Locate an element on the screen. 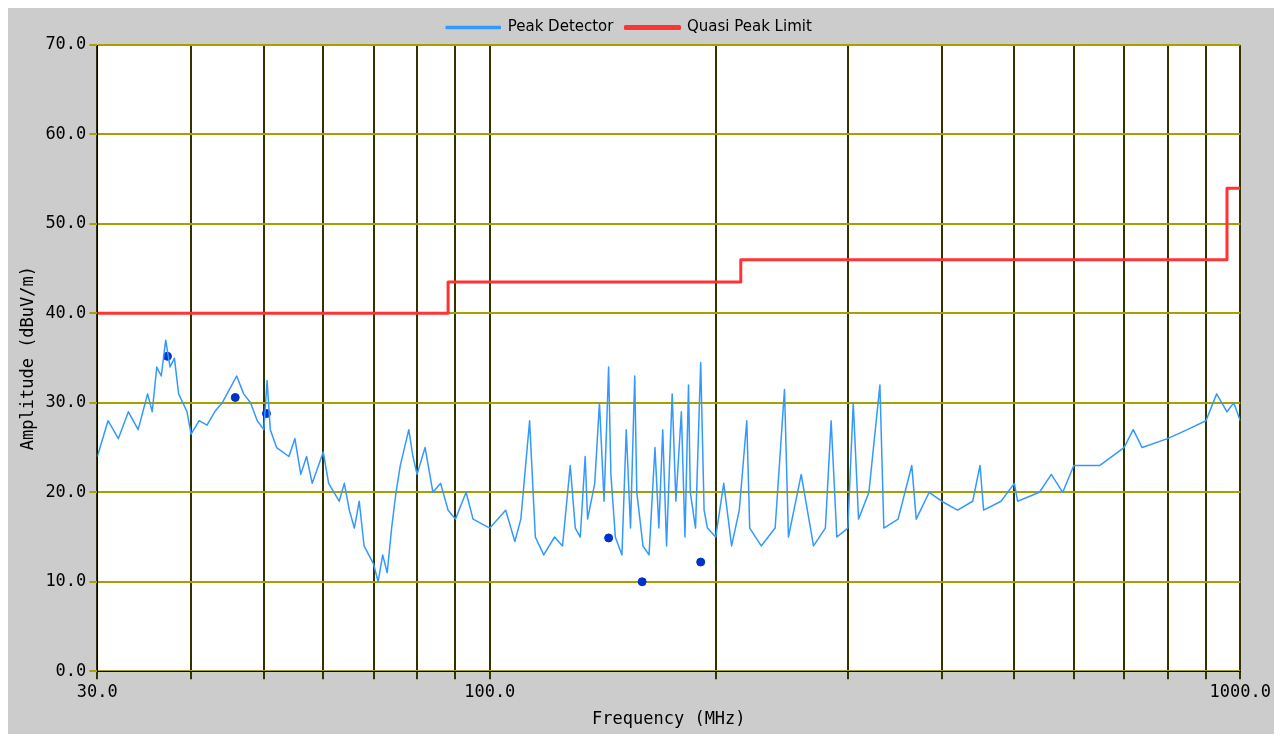 This screenshot has width=1282, height=742. y-tick-label: 0.0 is located at coordinates (71, 669).